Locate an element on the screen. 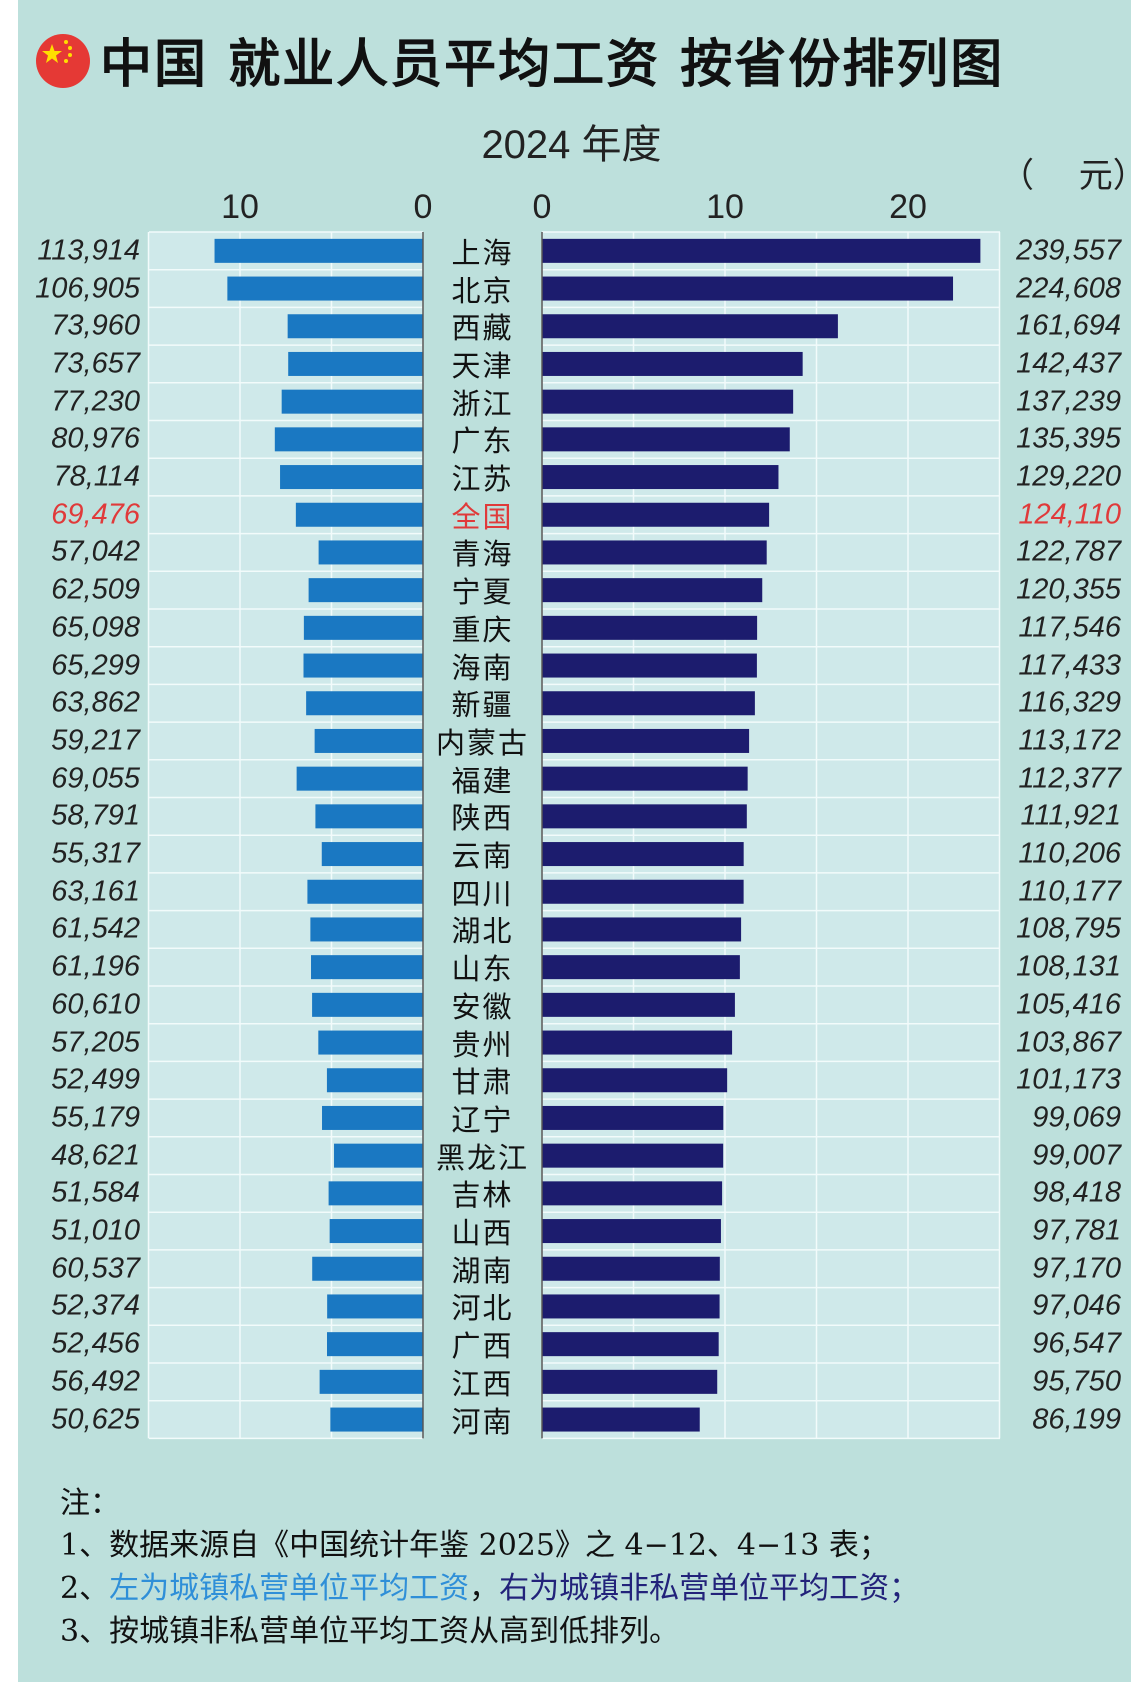 This screenshot has height=1686, width=1143. right-value-label: 113,172 is located at coordinates (1069, 740).